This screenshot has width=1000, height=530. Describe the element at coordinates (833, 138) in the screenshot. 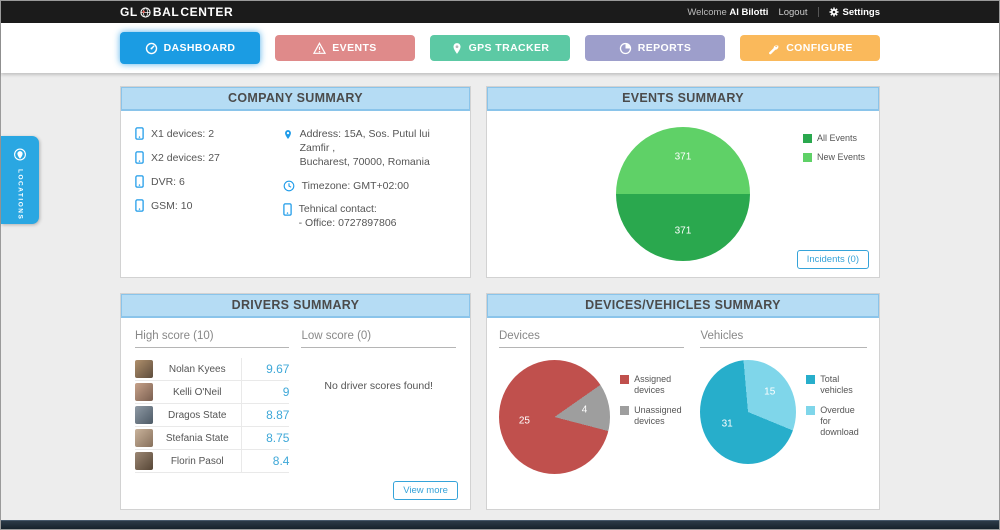

I see `legend-item: All Events` at that location.